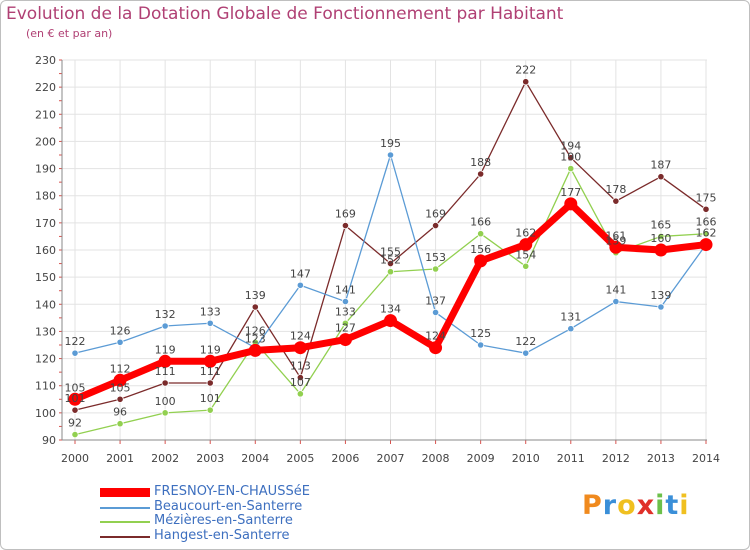 This screenshot has height=550, width=750. Describe the element at coordinates (165, 458) in the screenshot. I see `x-tick-label: 2002` at that location.